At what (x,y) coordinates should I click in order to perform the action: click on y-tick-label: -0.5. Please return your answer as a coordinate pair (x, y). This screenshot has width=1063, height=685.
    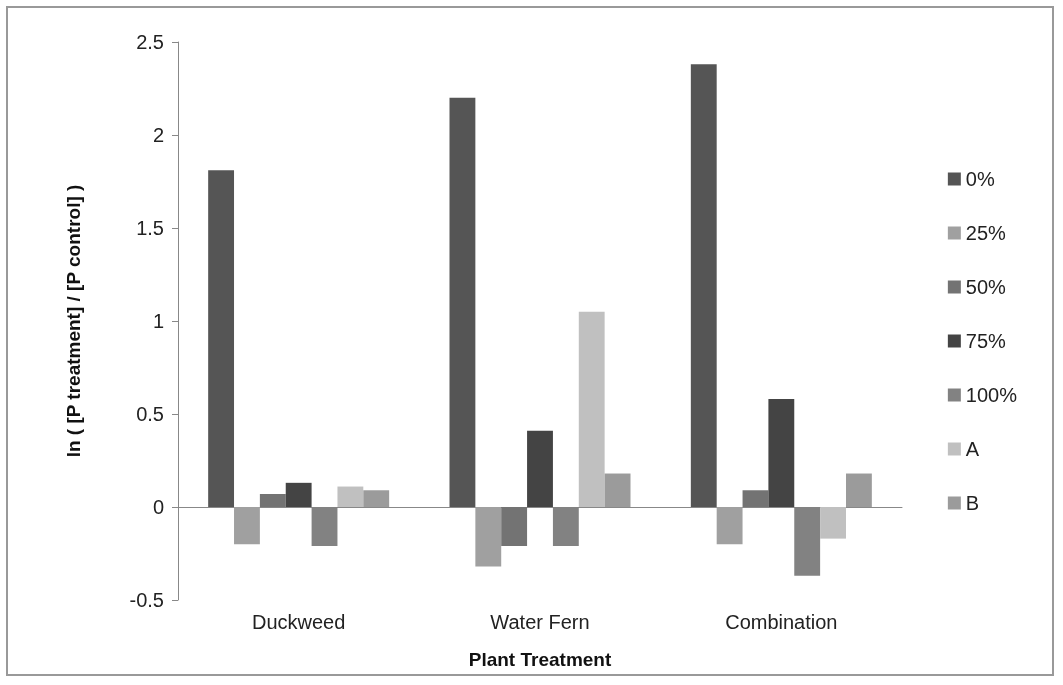
    Looking at the image, I should click on (146, 600).